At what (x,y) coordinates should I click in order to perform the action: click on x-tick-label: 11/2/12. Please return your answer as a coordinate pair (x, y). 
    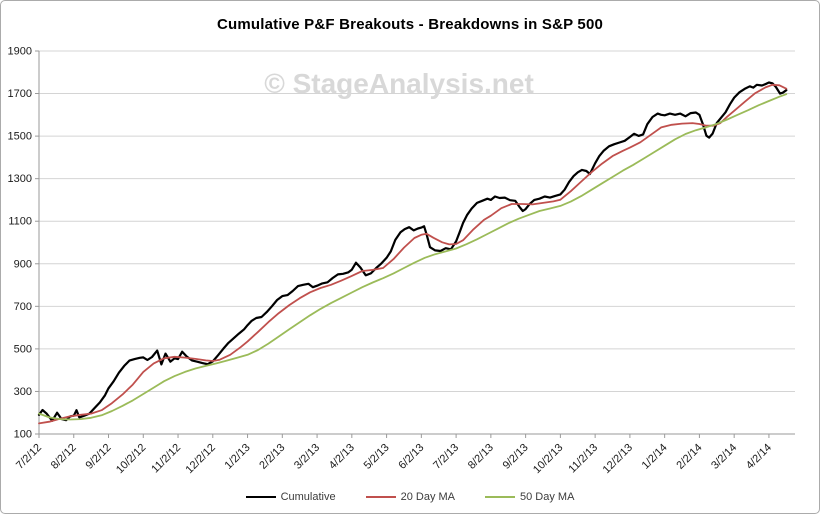
    Looking at the image, I should click on (166, 459).